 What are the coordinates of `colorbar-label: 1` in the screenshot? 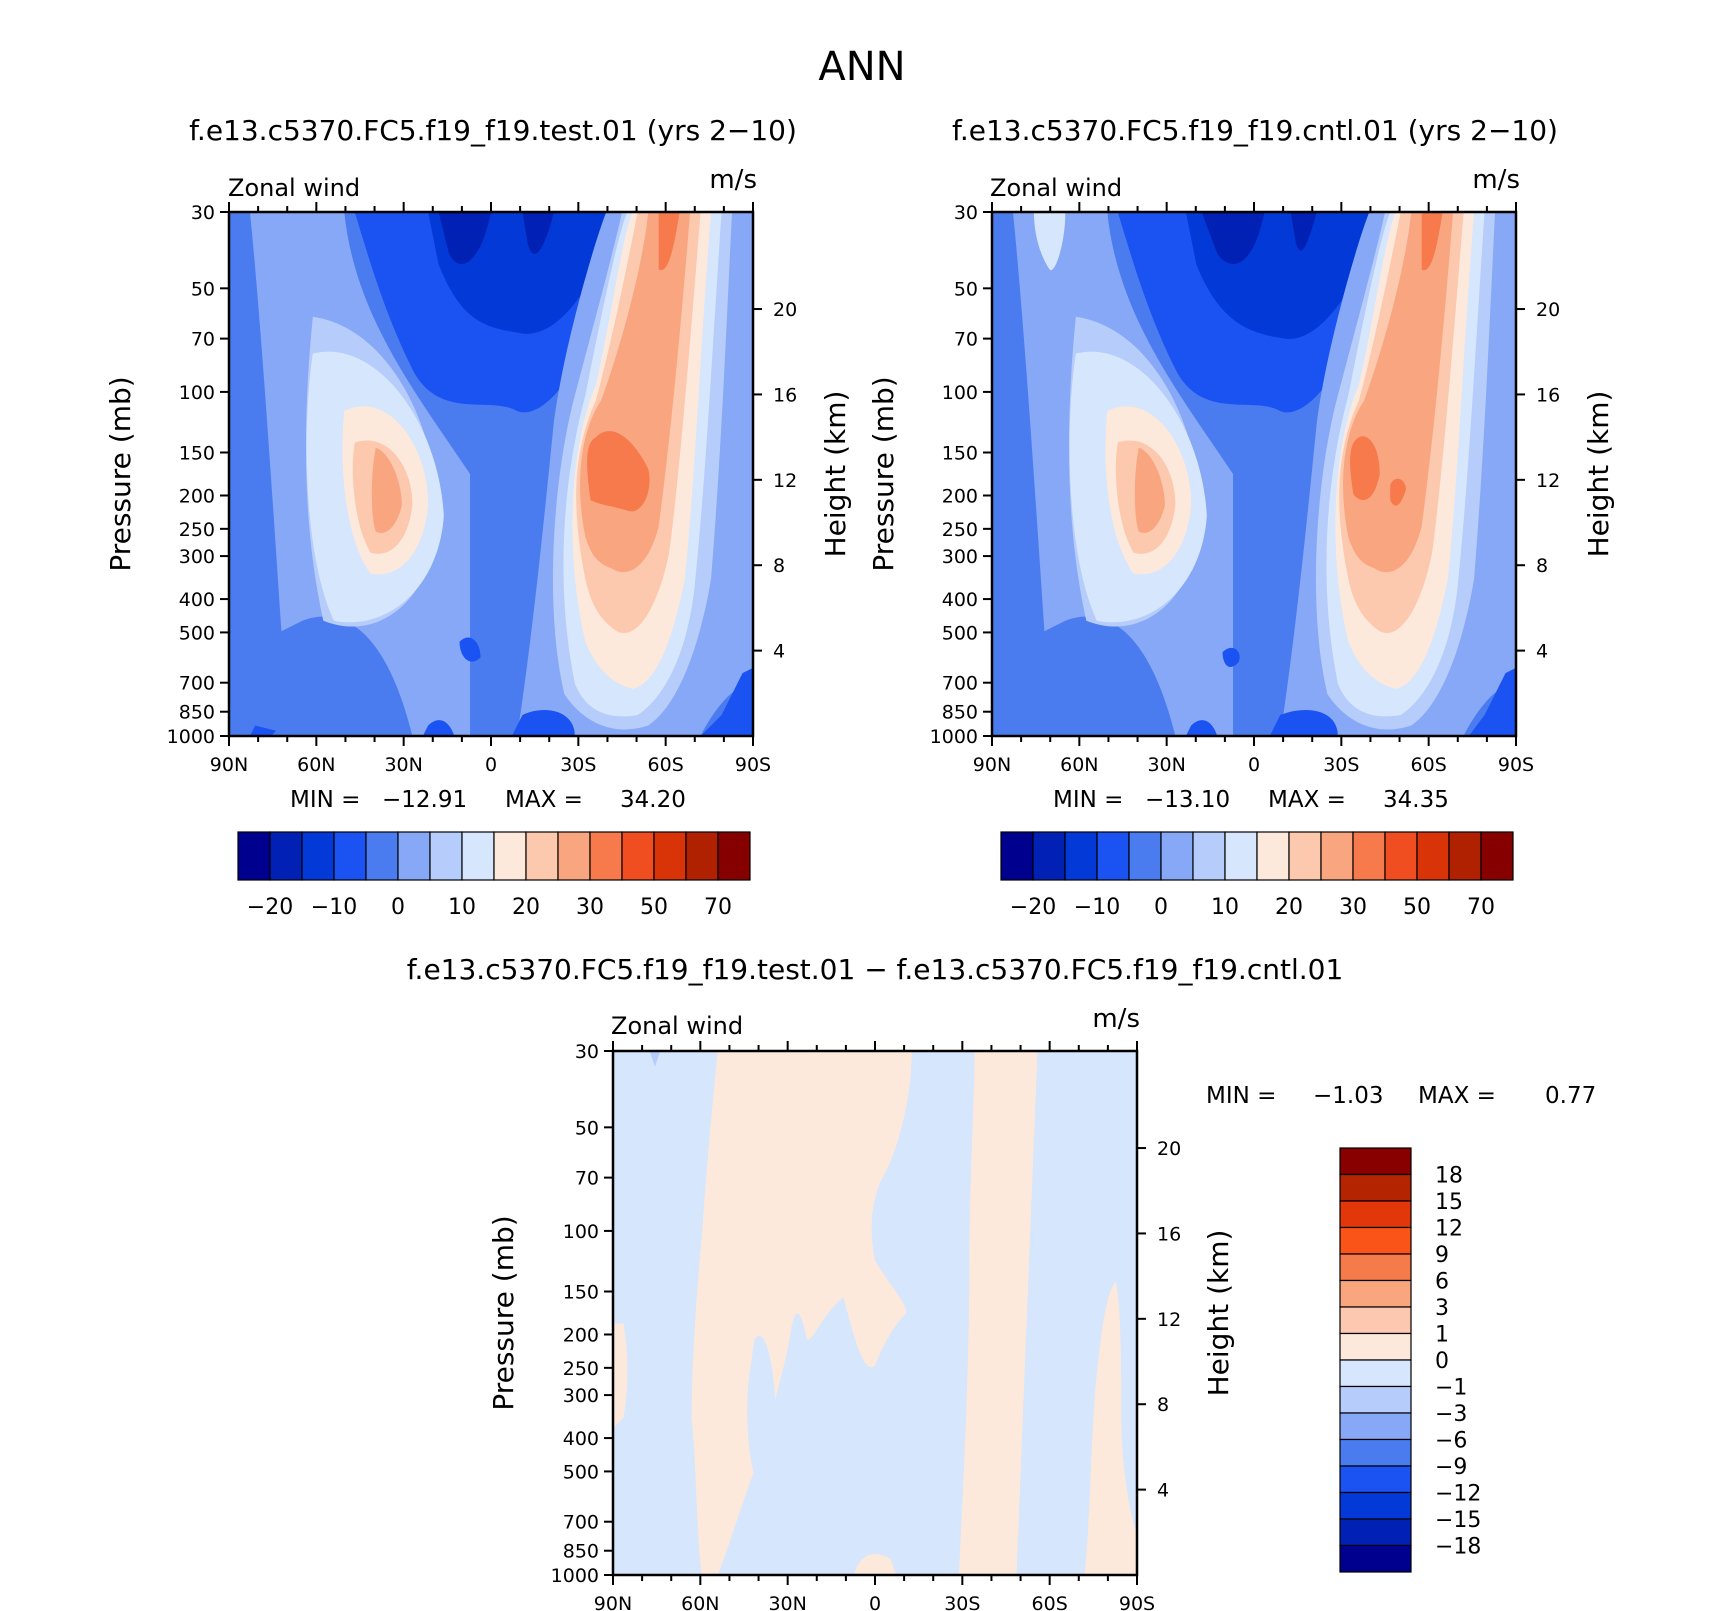 It's located at (1442, 1335).